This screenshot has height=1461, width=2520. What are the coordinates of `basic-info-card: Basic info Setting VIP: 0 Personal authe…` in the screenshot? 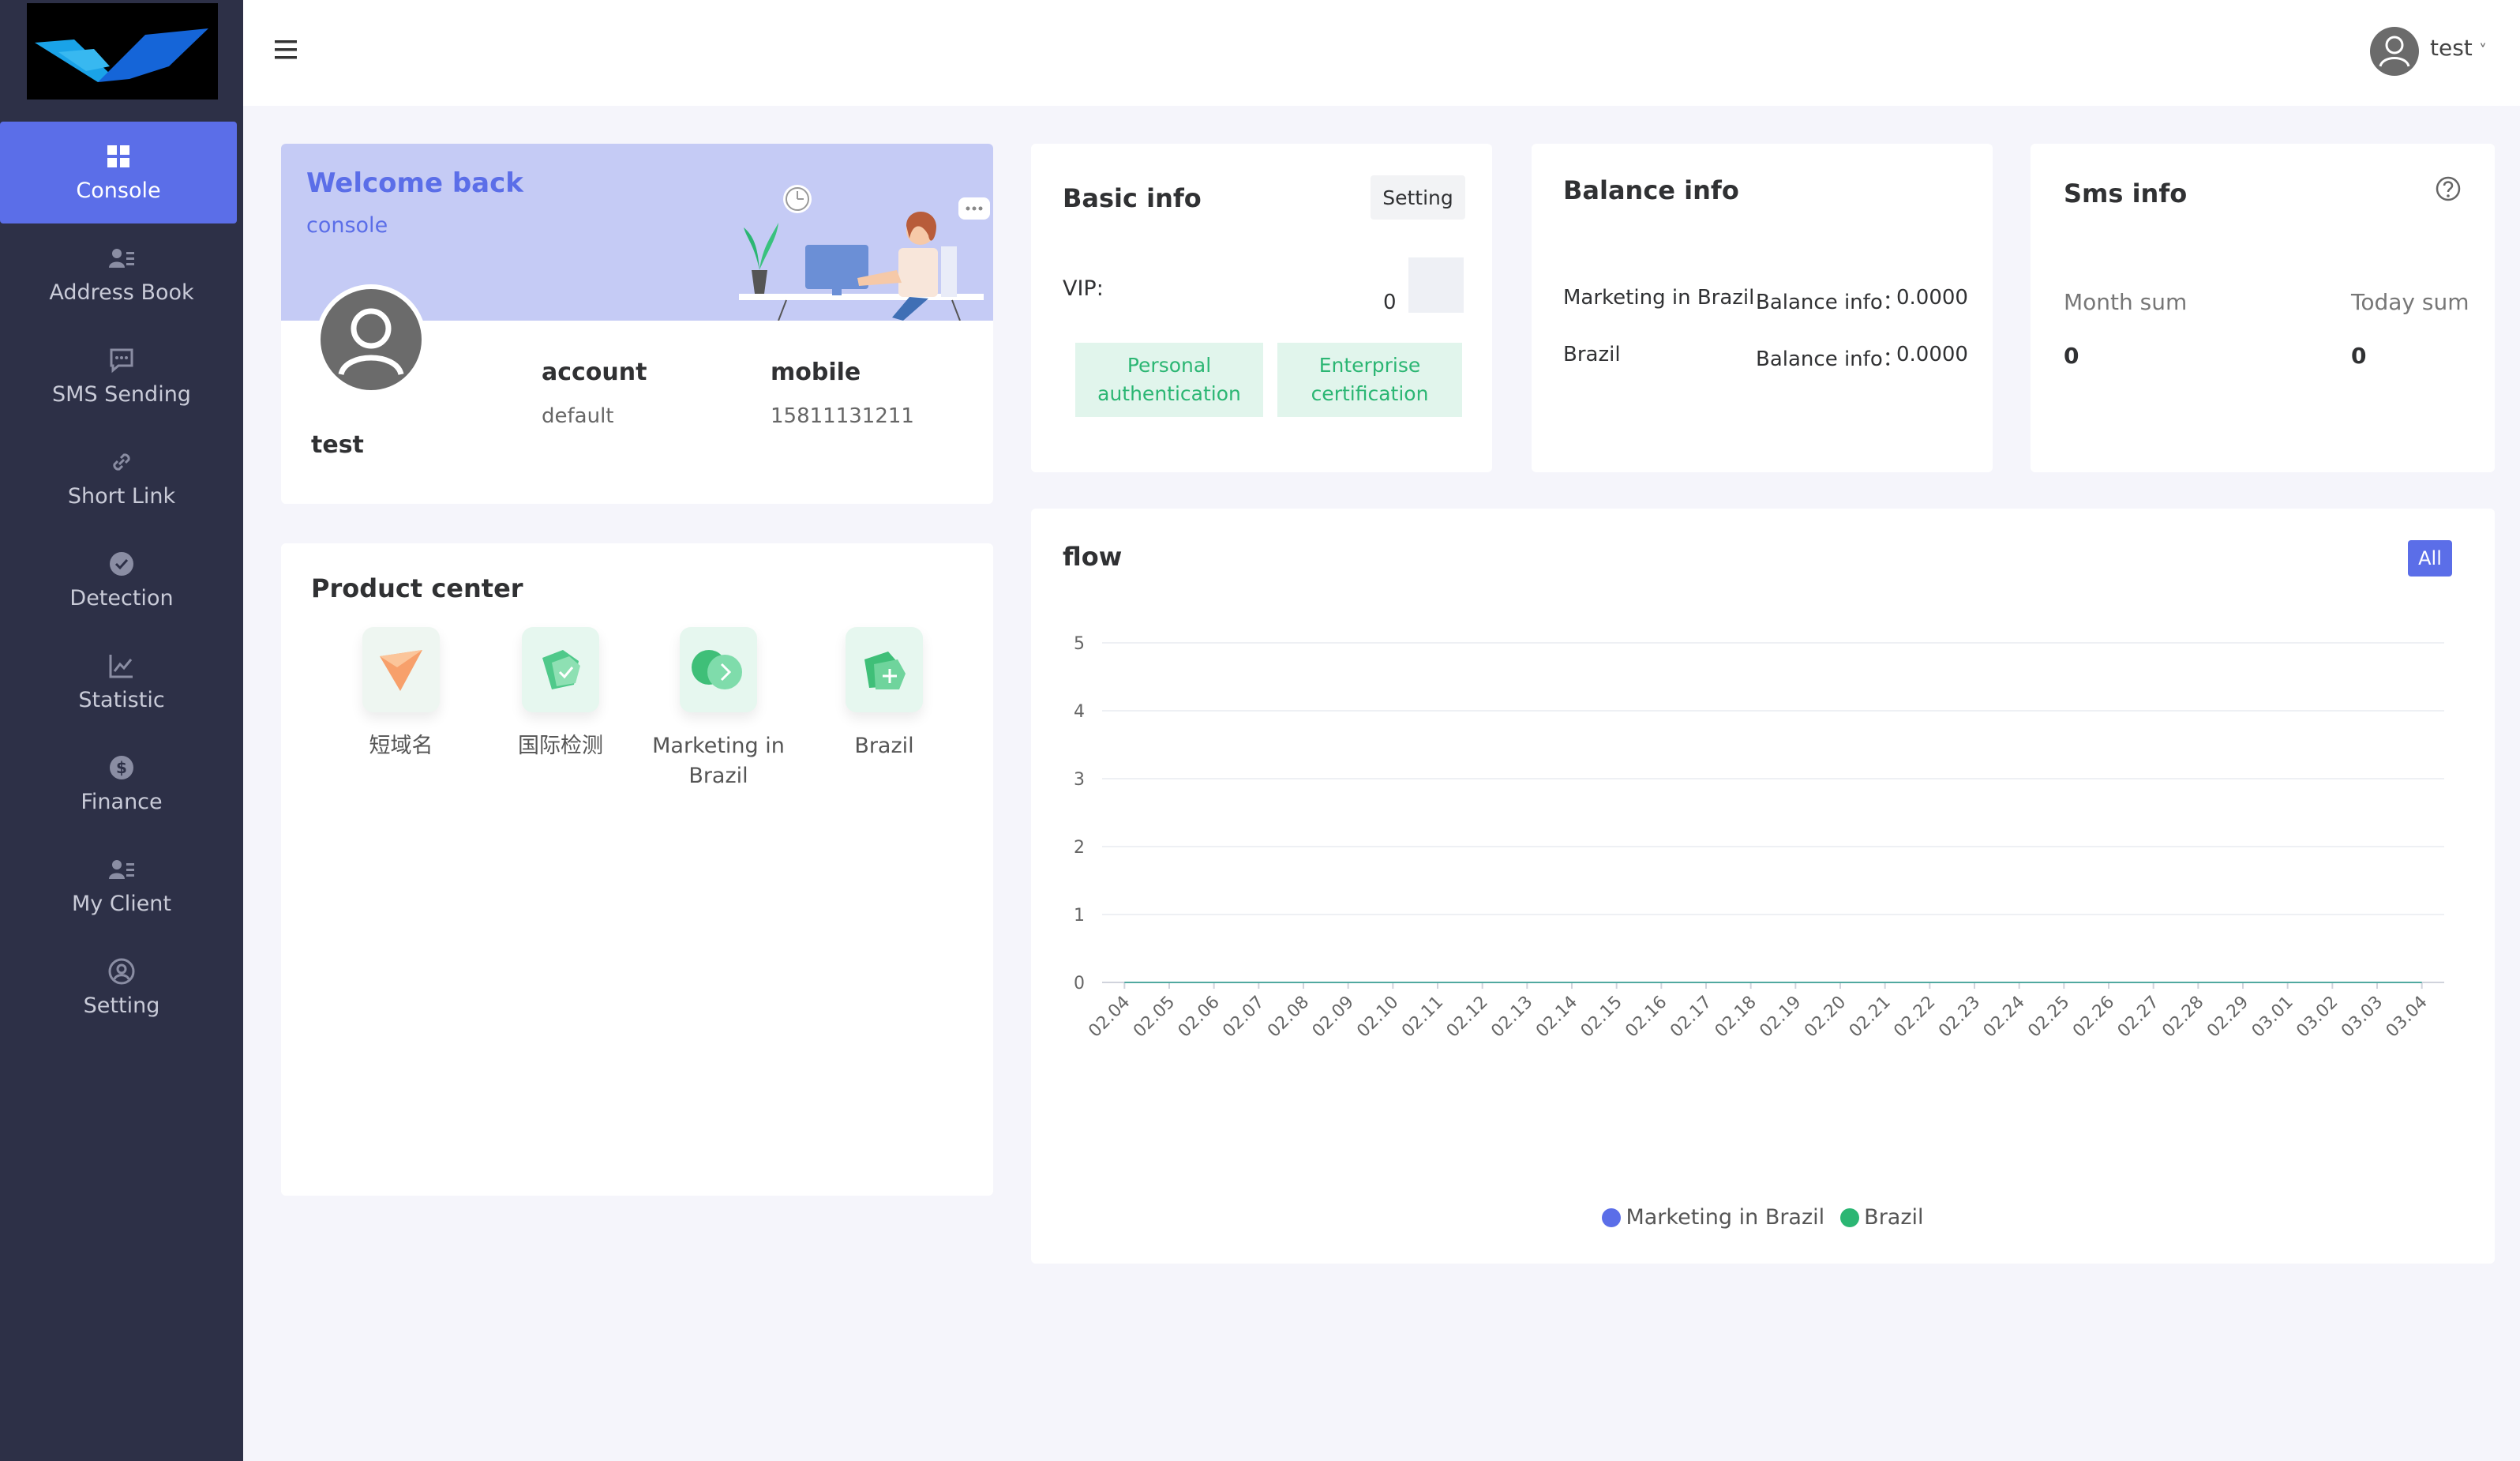 It's located at (1261, 308).